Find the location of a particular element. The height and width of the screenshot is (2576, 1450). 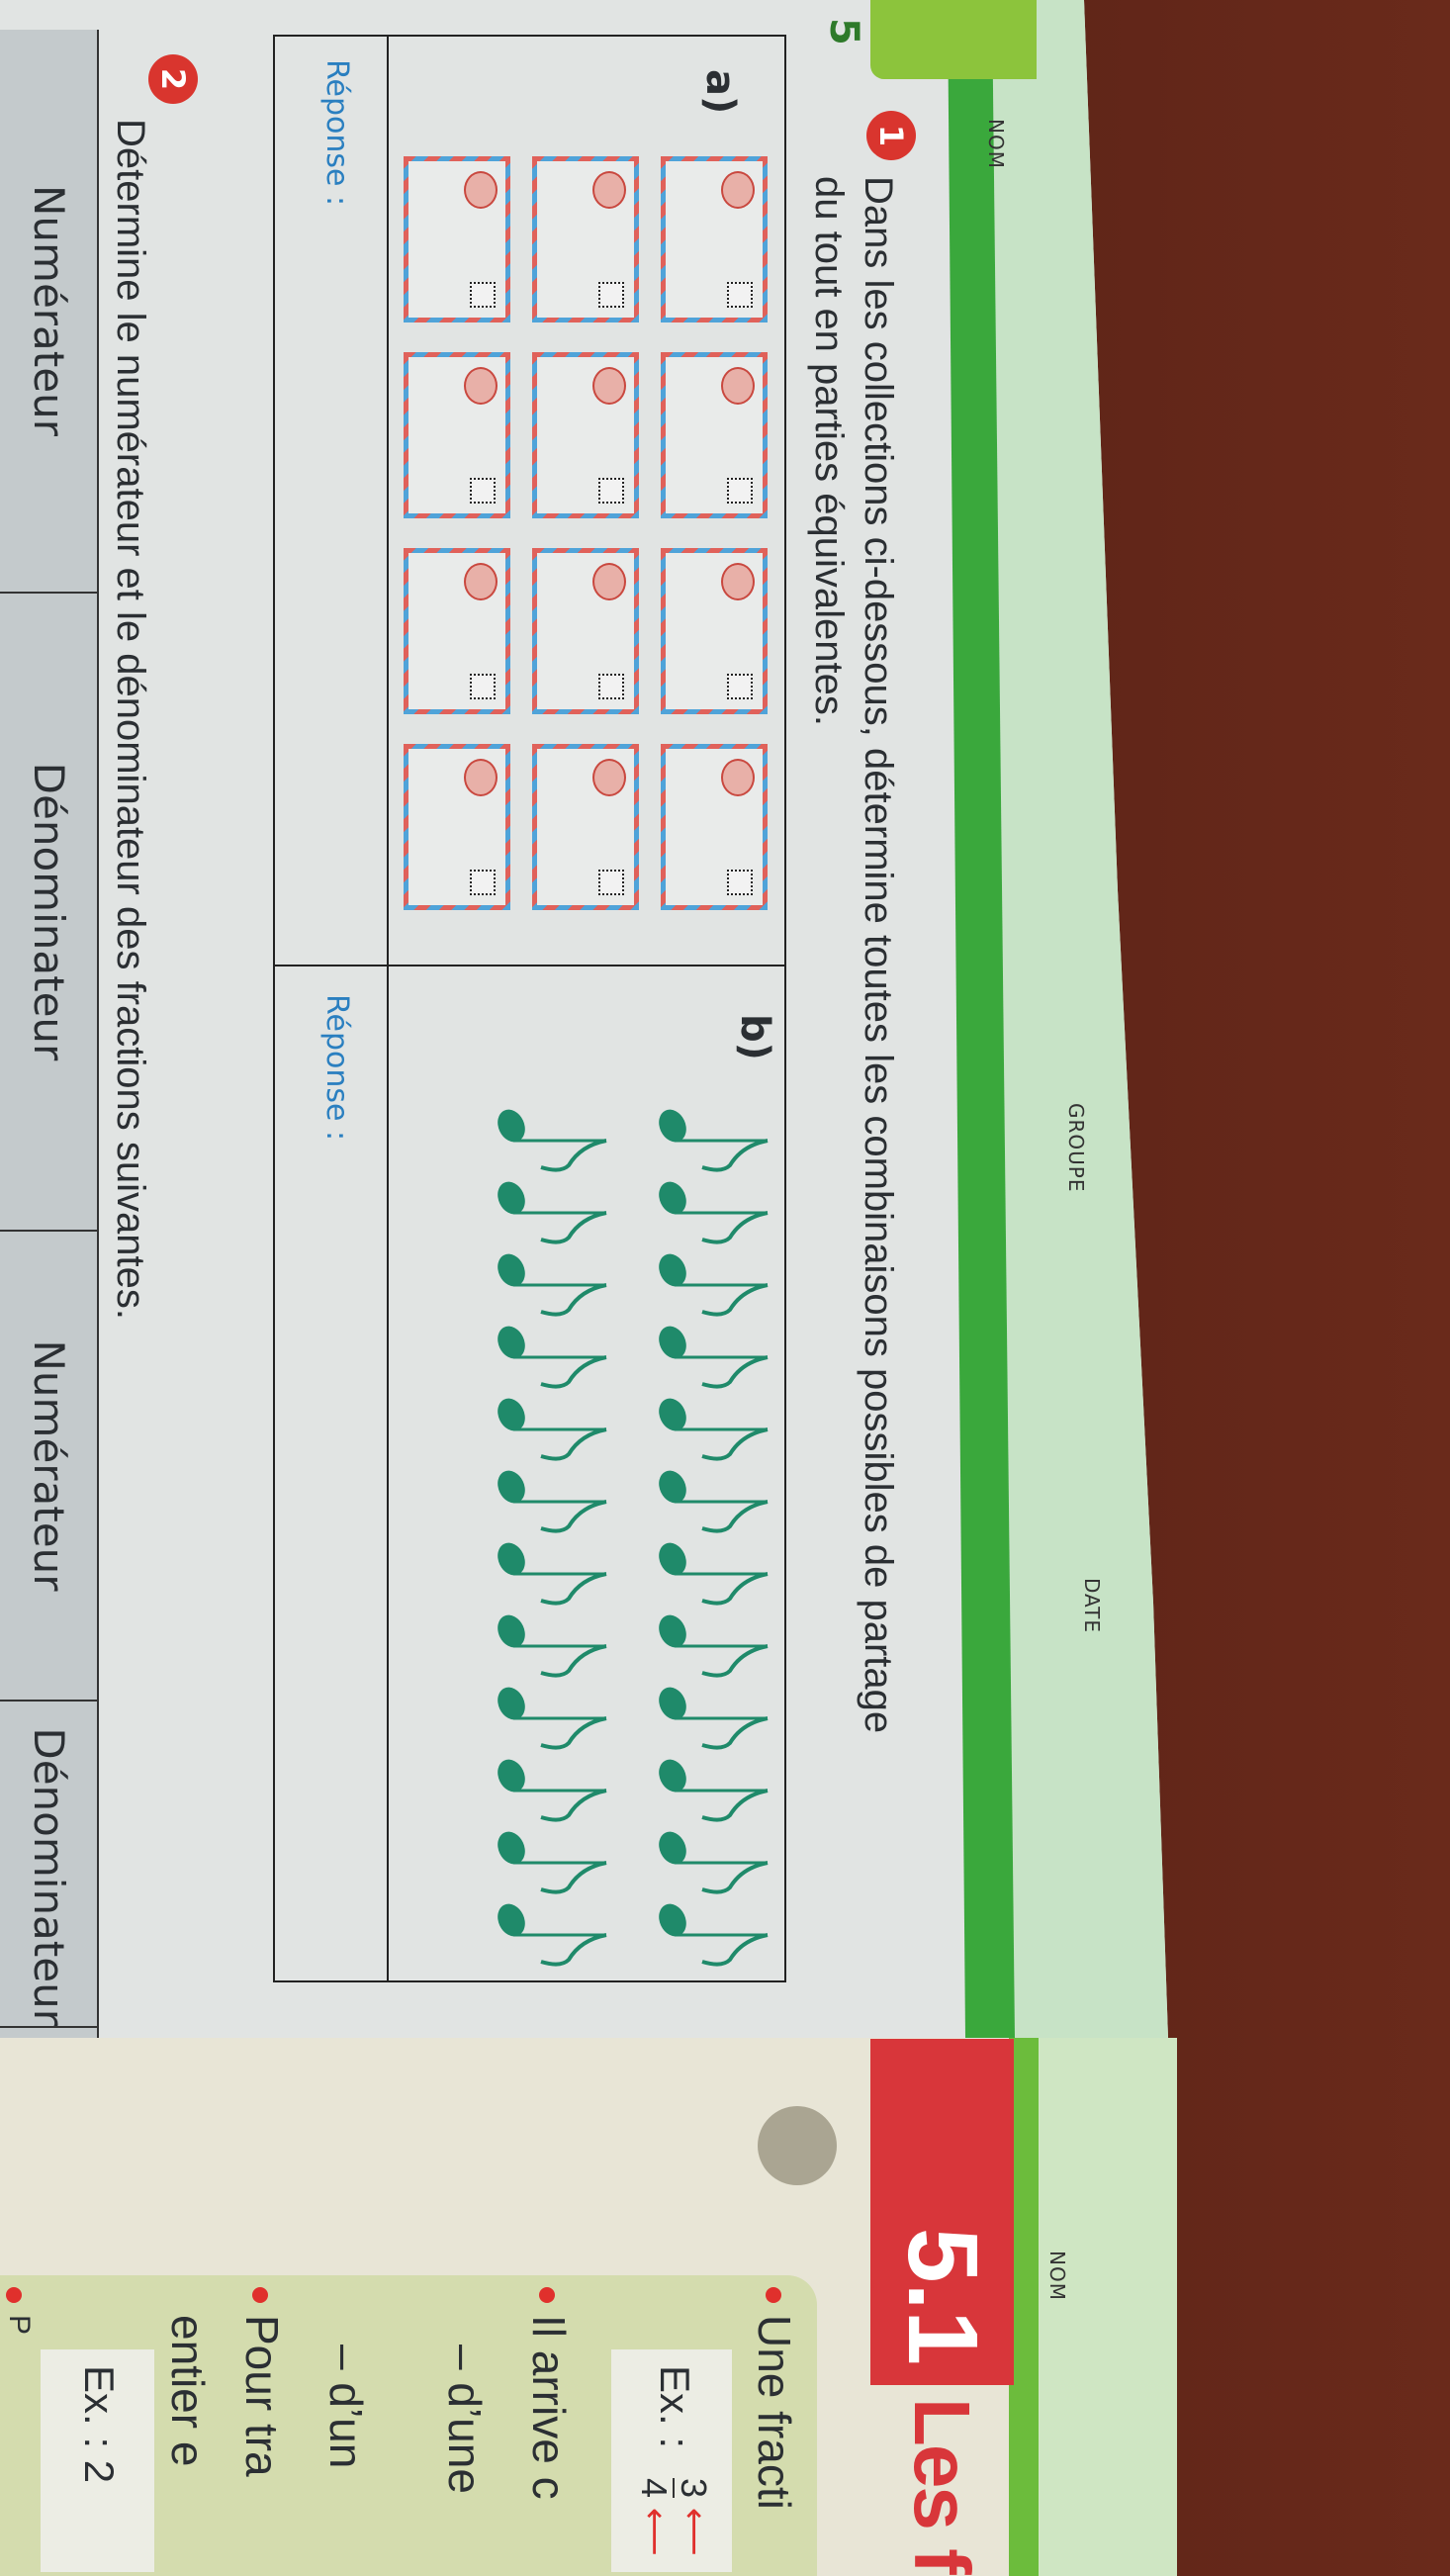

chapter-tab-number: 5 is located at coordinates (843, 32).